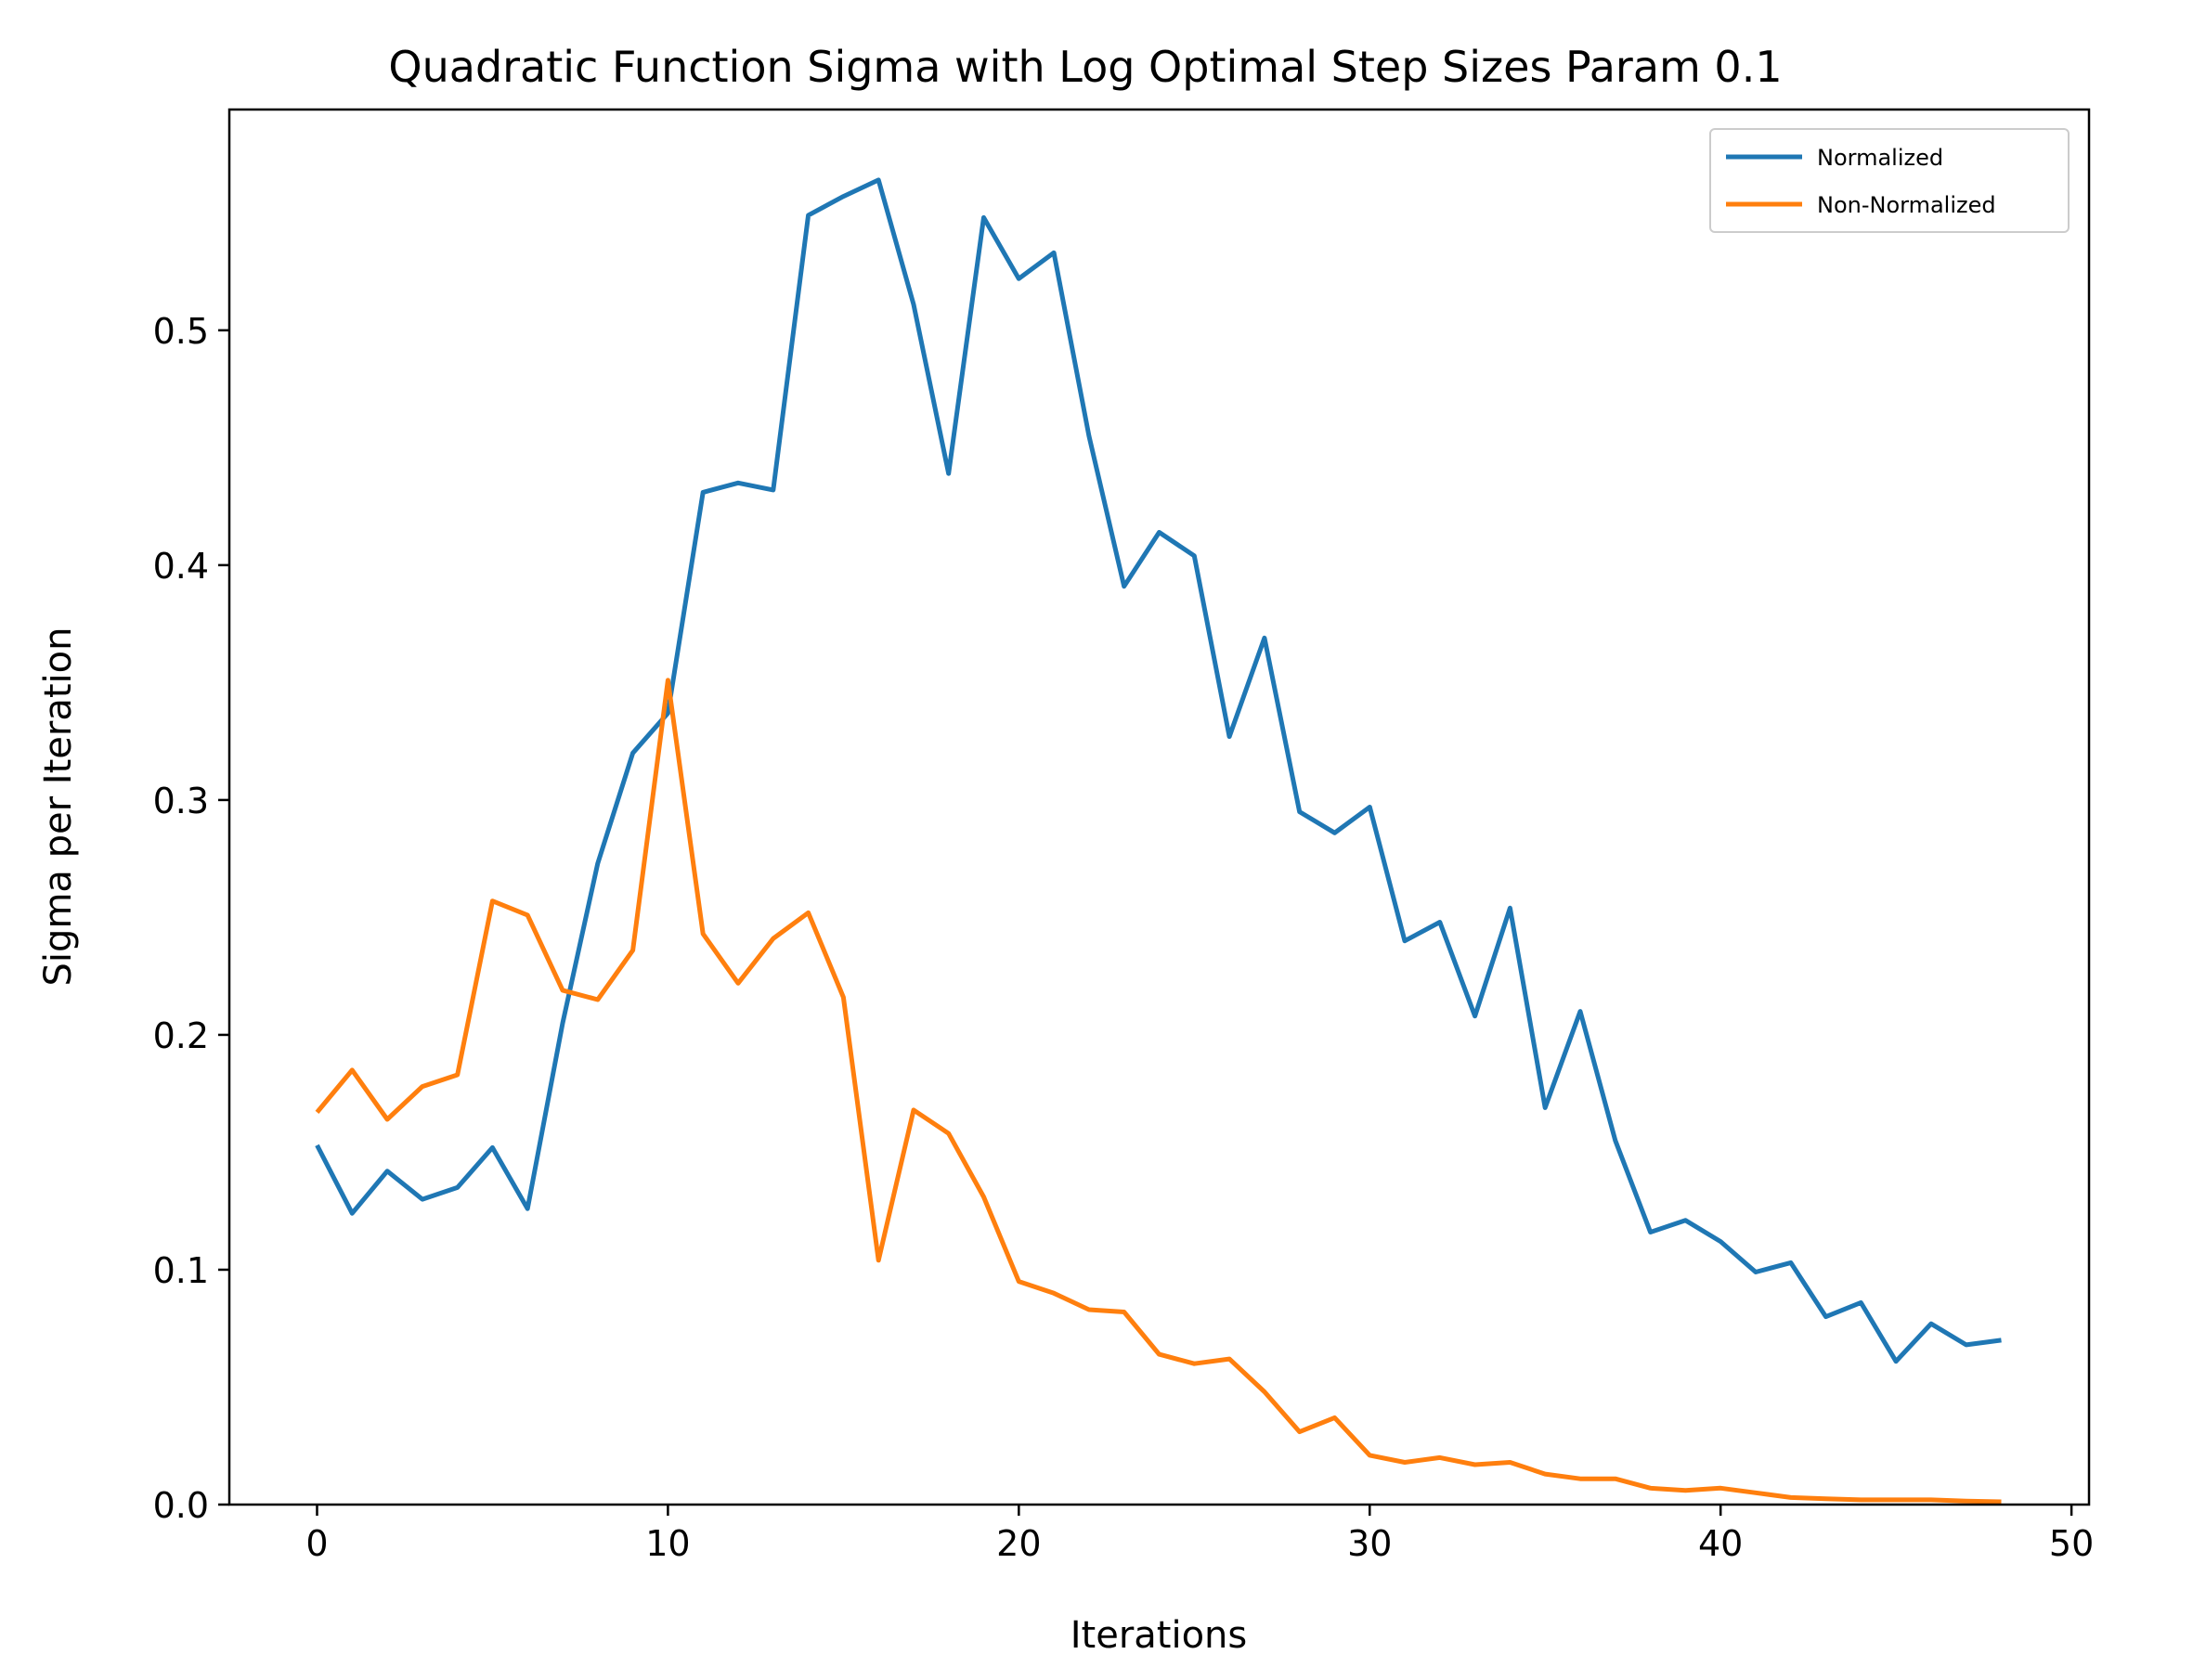  I want to click on y-tick-label: 0.4, so click(181, 566).